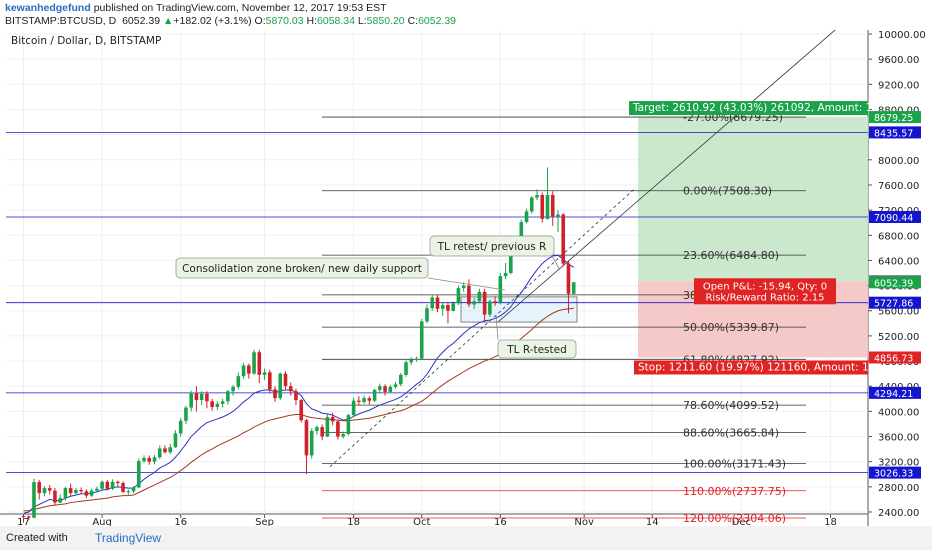 Image resolution: width=932 pixels, height=550 pixels. I want to click on annotation-tl-retest-box, so click(492, 246).